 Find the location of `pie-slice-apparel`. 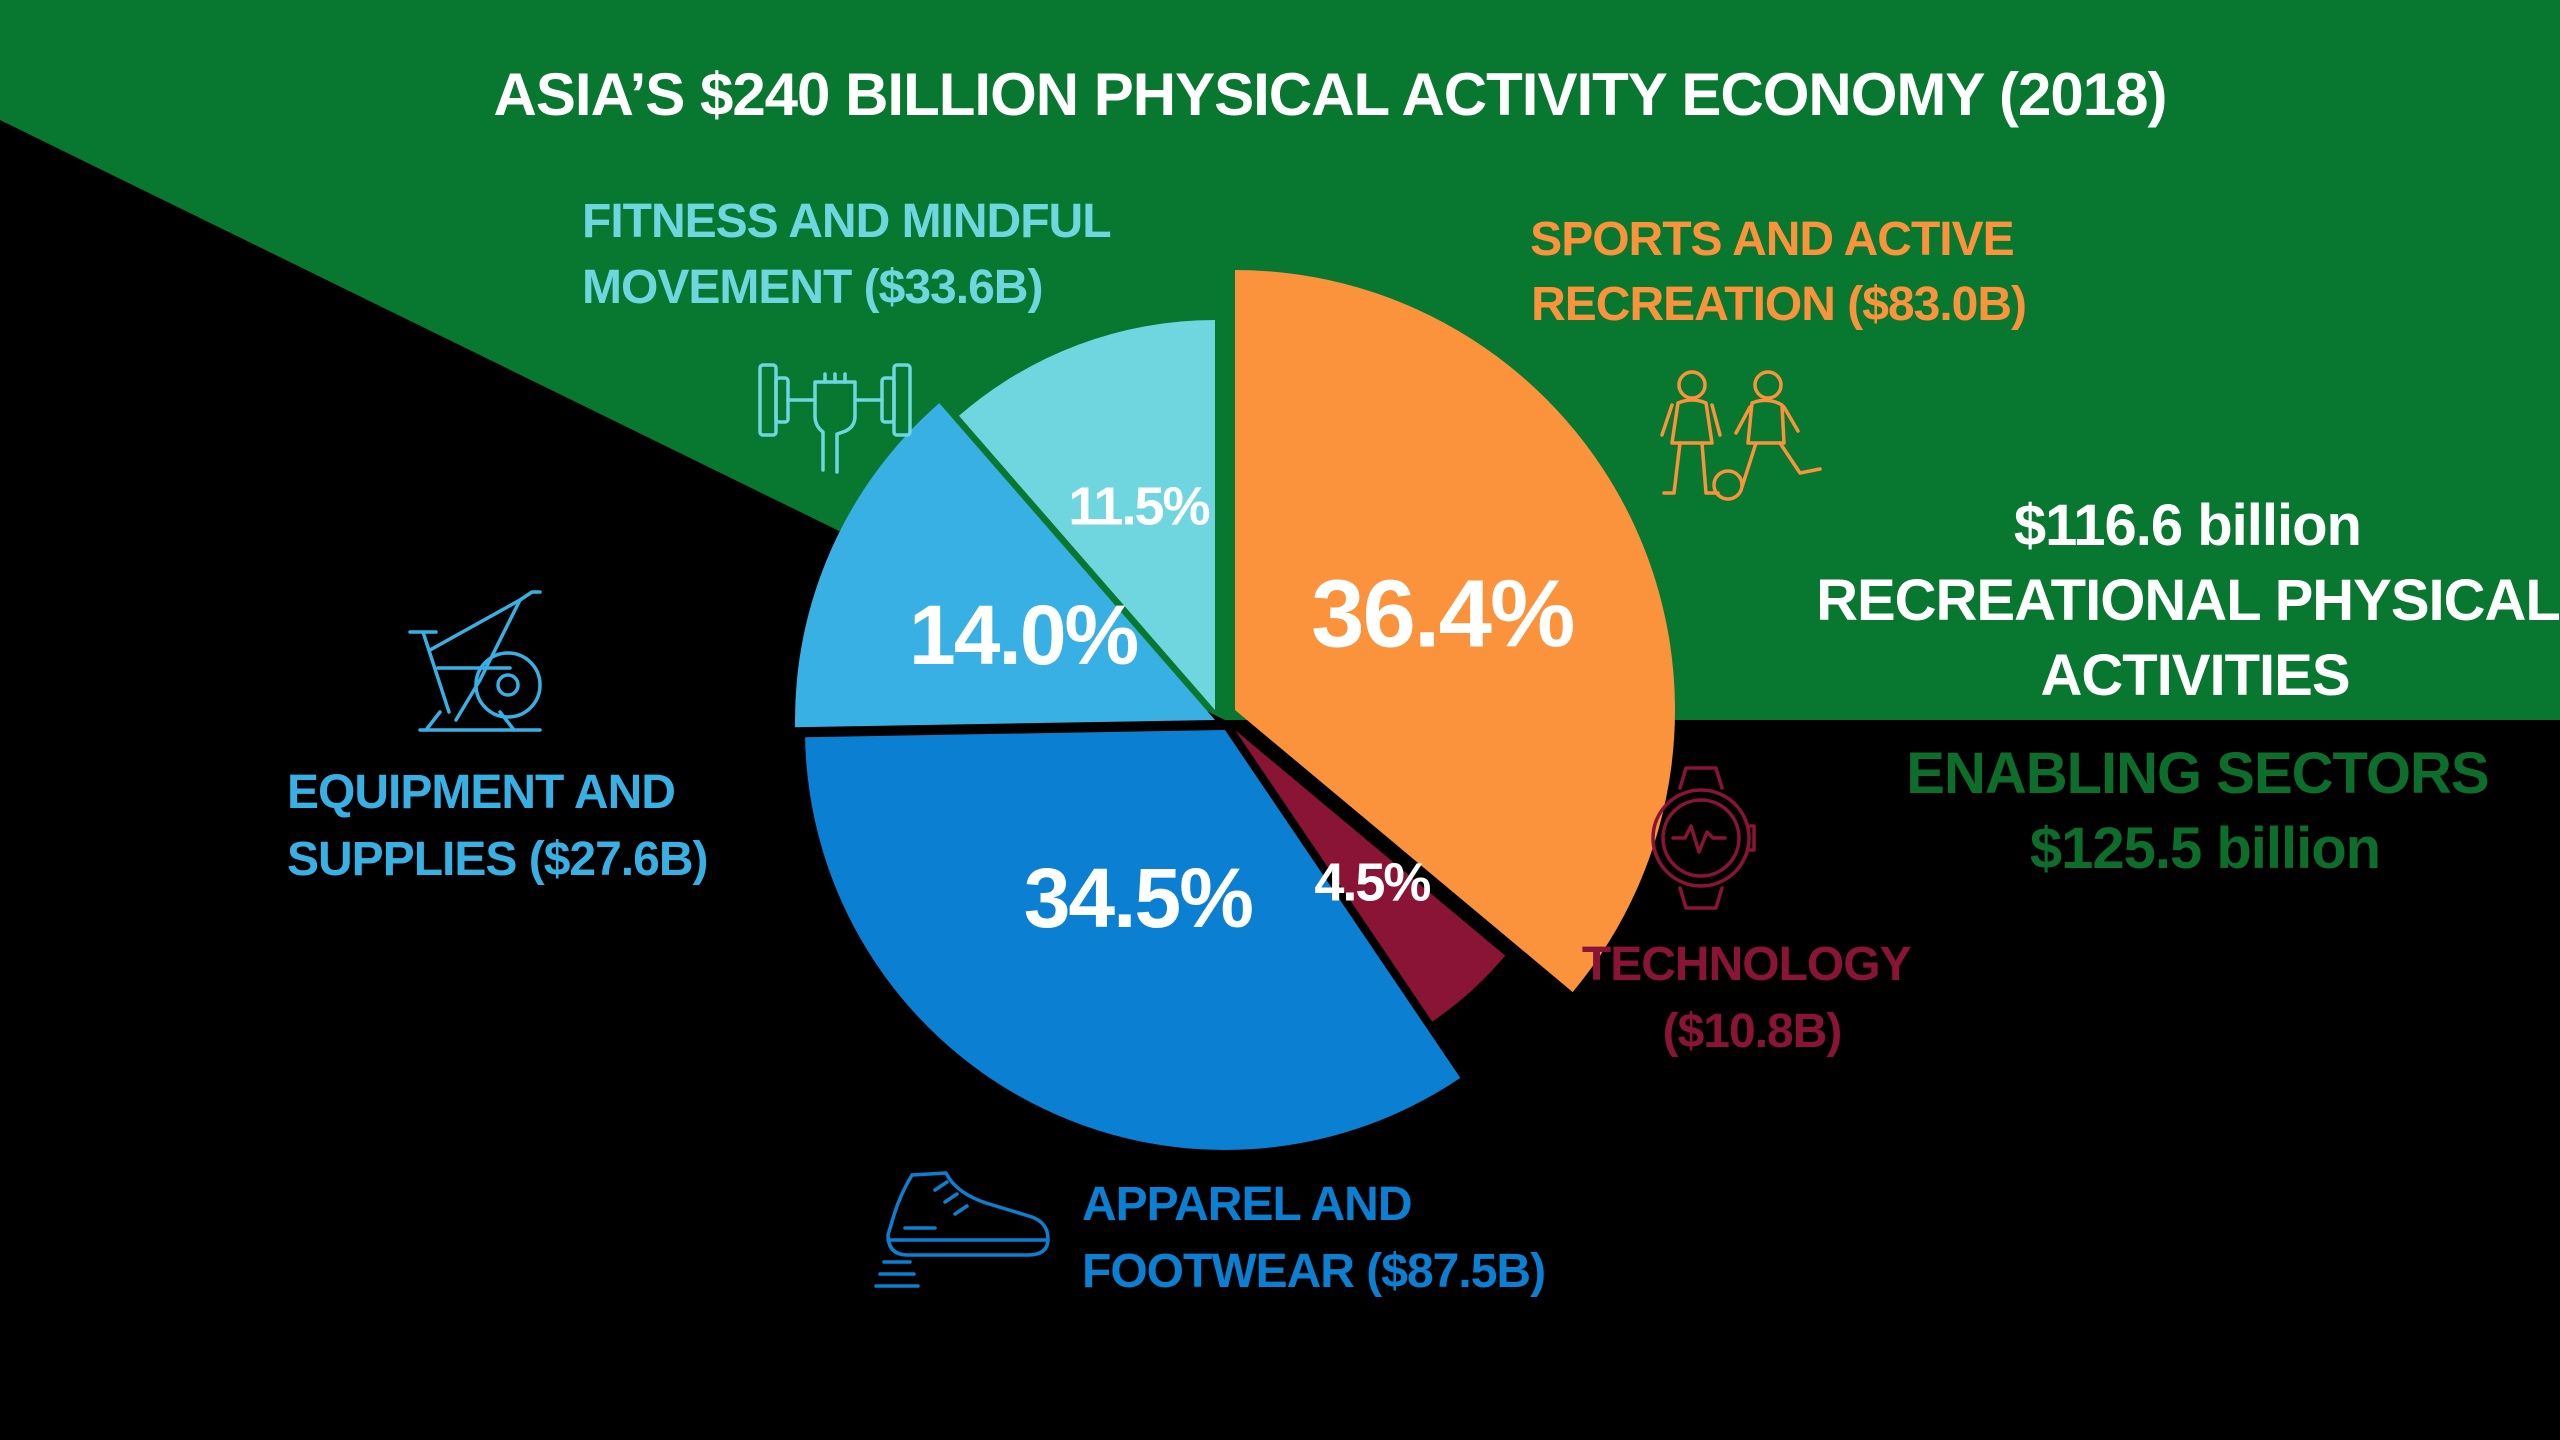

pie-slice-apparel is located at coordinates (1133, 940).